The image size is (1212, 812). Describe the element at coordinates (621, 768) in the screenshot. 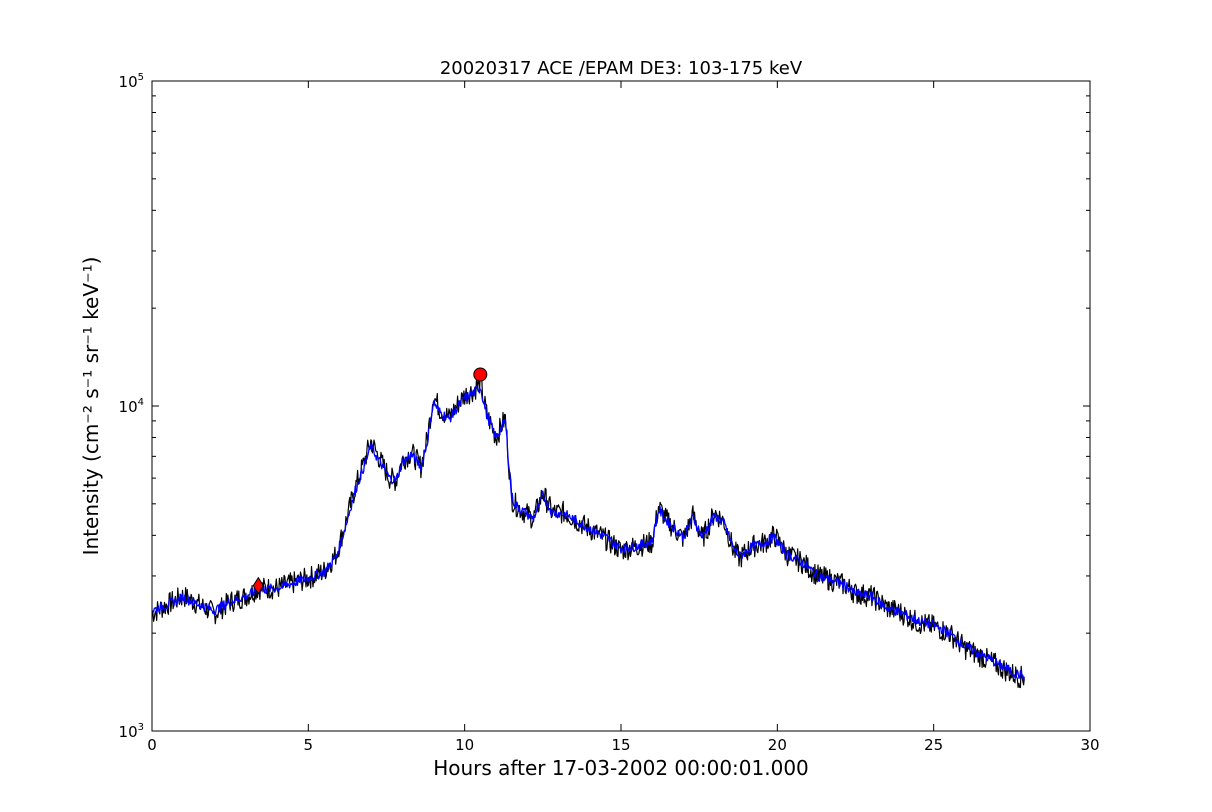

I see `x-axis-label: Hours after 17-03-2002 00:00:01.000` at that location.